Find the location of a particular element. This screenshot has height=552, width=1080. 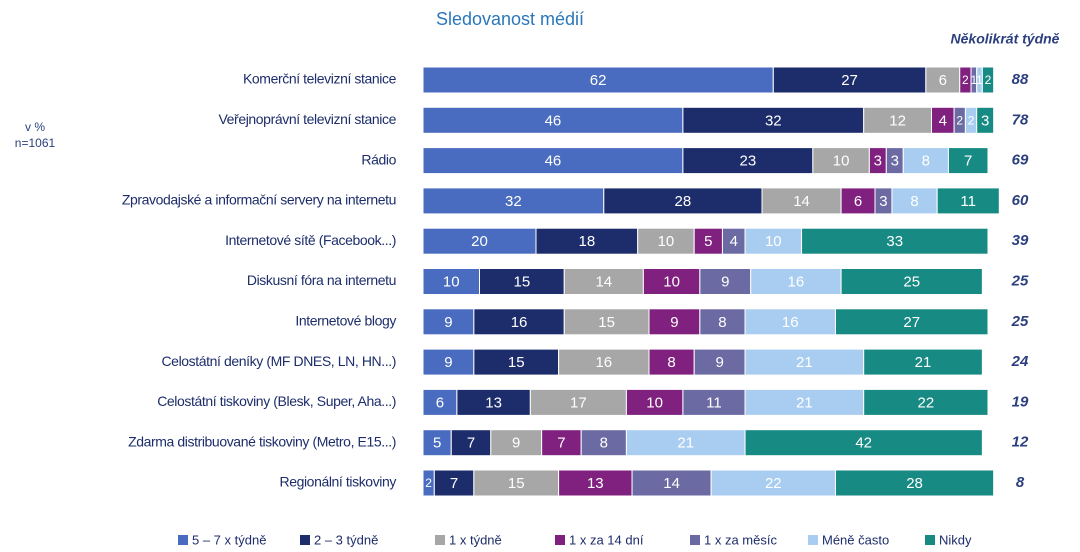

legend-label: Méně často is located at coordinates (855, 539).